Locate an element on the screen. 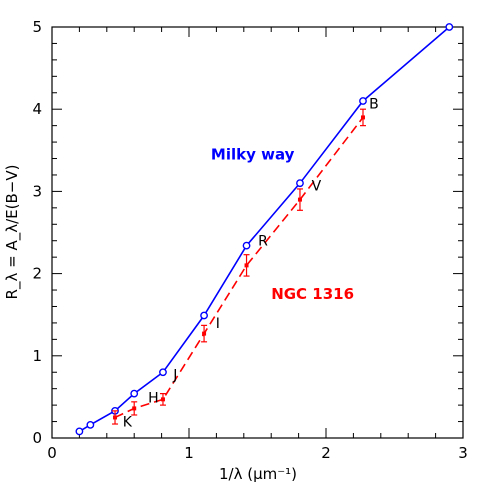  y-tick-label: 0 is located at coordinates (37, 438).